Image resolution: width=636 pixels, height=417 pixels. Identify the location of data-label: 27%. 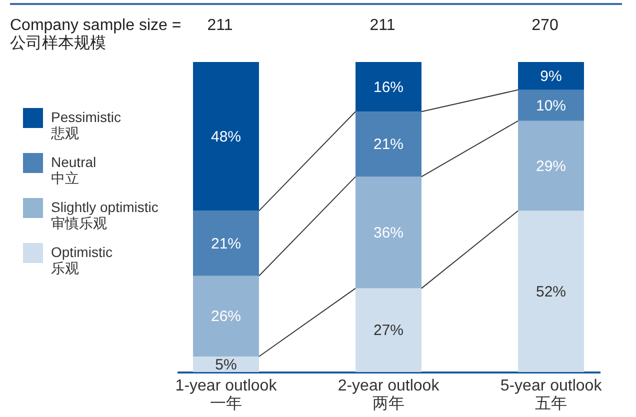
(388, 331).